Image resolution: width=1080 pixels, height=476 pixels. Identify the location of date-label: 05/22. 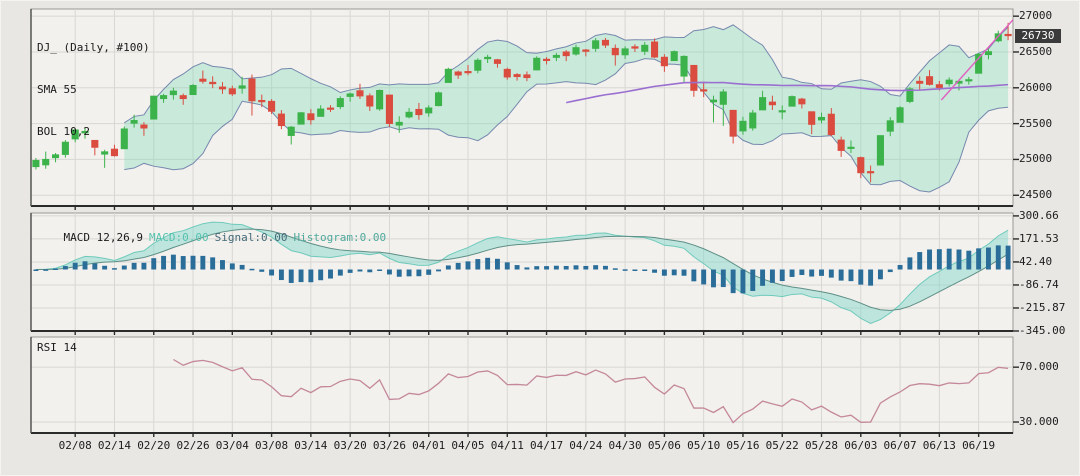
(782, 445).